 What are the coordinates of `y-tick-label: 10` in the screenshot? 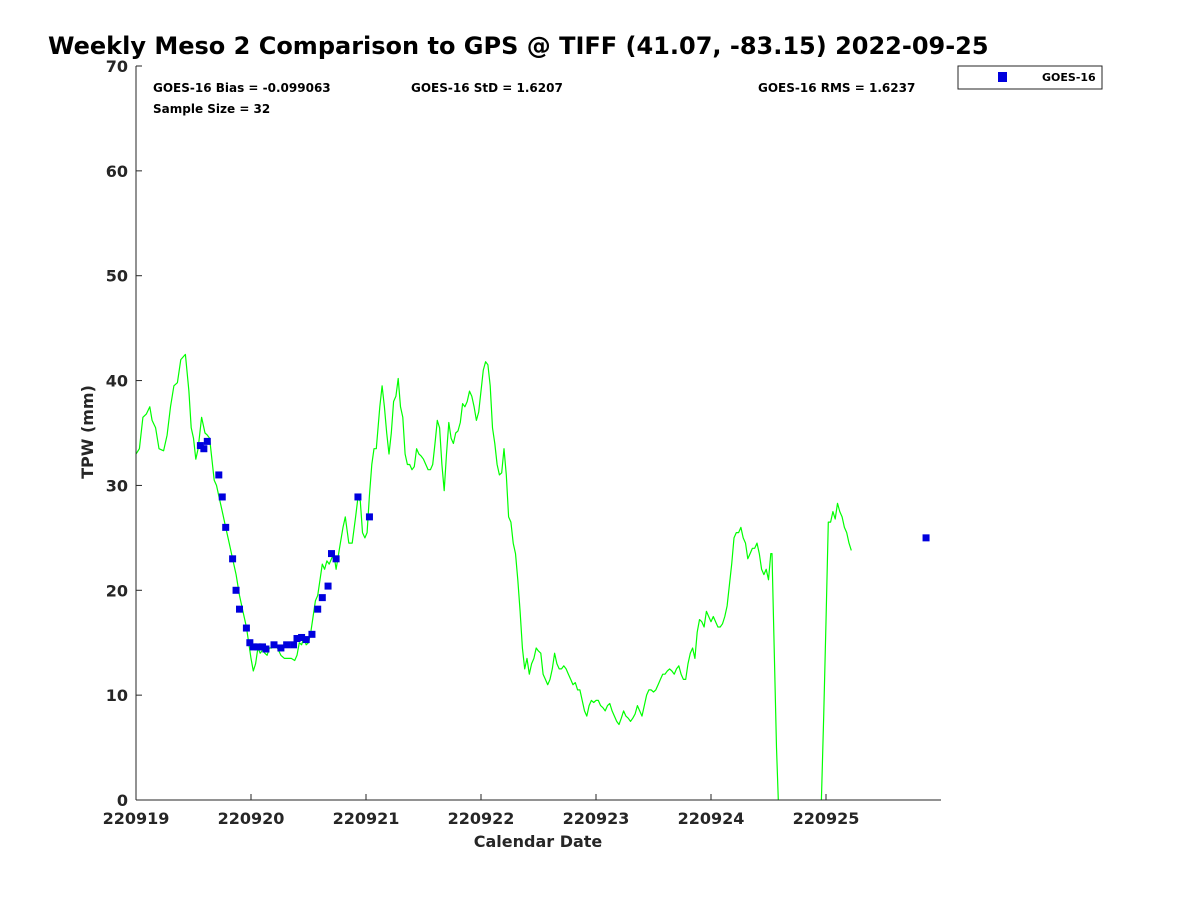 It's located at (117, 695).